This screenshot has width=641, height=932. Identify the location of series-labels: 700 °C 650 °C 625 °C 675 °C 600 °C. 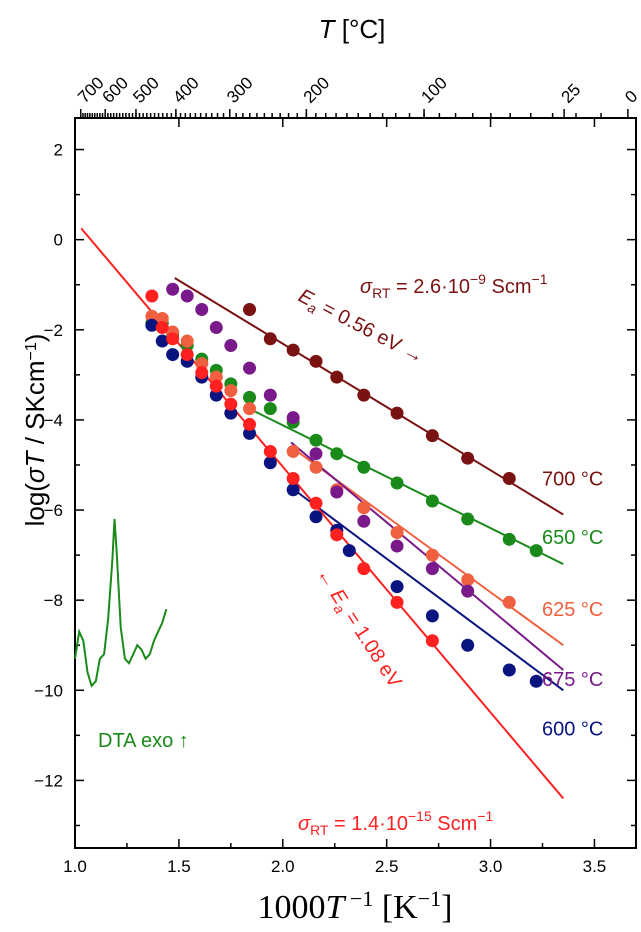
(572, 604).